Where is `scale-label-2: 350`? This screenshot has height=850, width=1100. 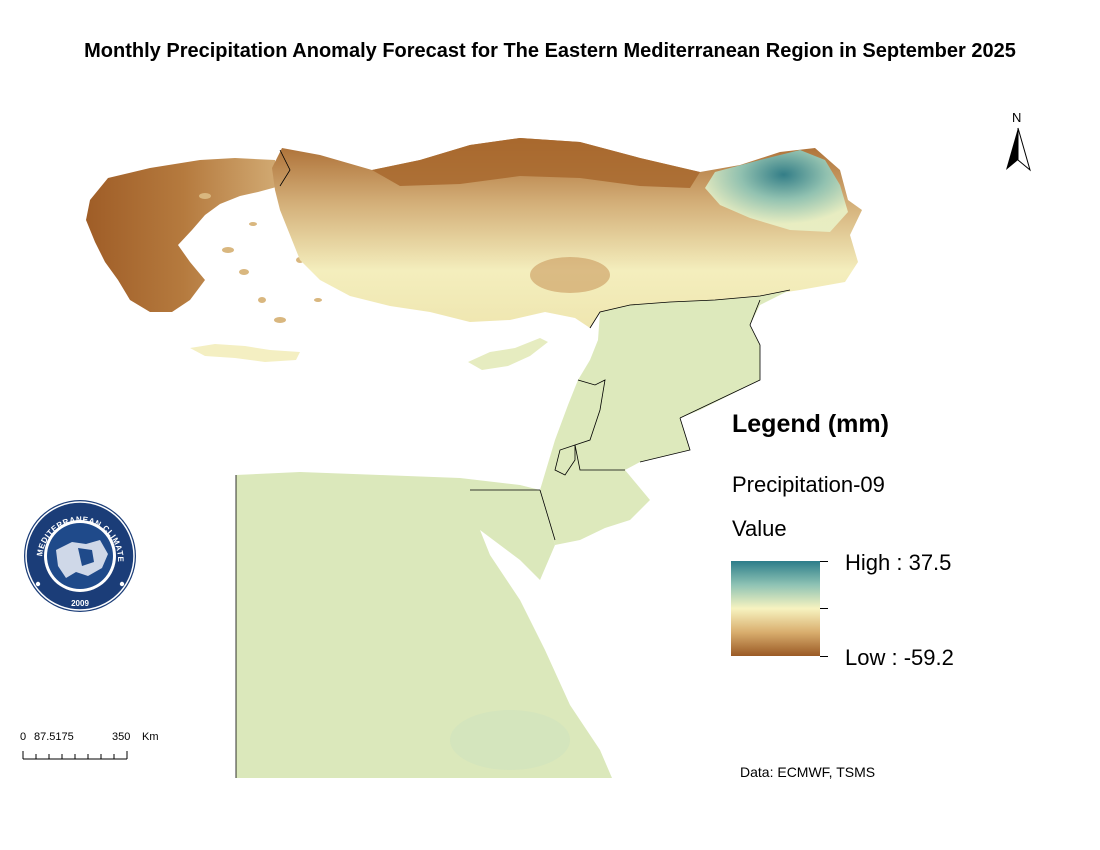 scale-label-2: 350 is located at coordinates (121, 737).